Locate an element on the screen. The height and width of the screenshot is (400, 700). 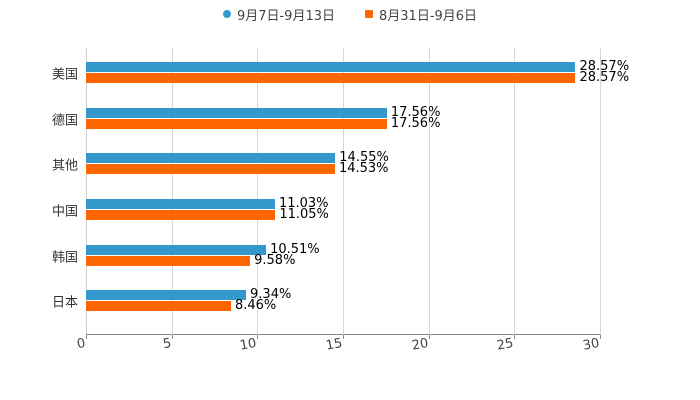
y-axis-line is located at coordinates (86, 191).